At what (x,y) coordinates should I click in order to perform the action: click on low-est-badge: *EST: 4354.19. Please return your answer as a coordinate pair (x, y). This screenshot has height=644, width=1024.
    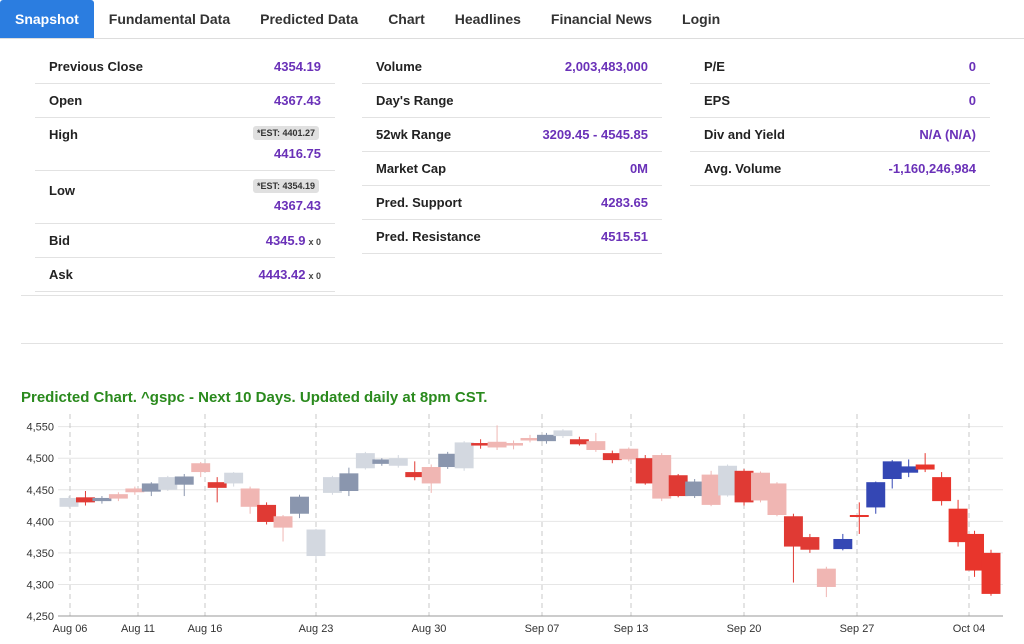
    Looking at the image, I should click on (285, 186).